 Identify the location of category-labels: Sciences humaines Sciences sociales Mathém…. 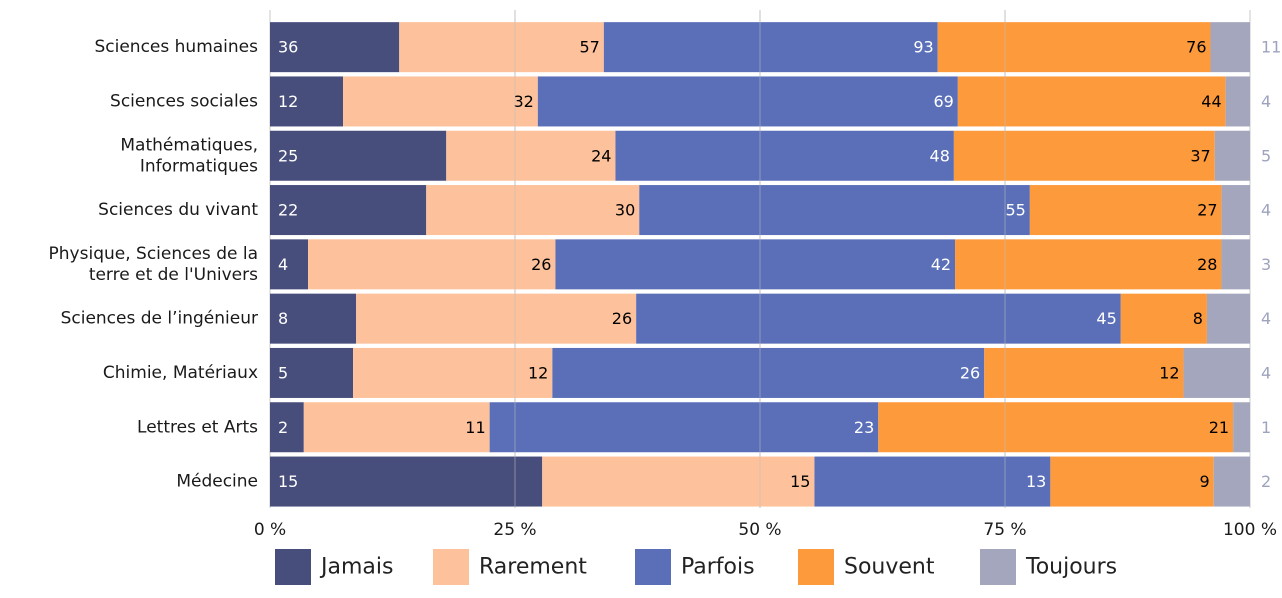
(154, 264).